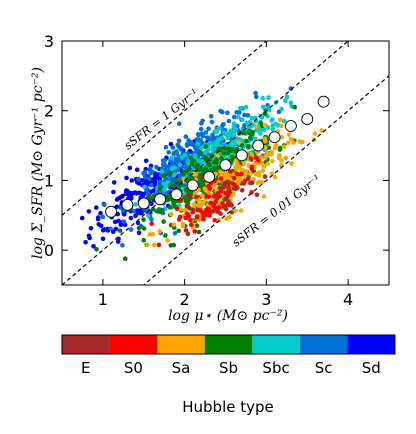 The height and width of the screenshot is (434, 416). I want to click on colorbar-label: Sd, so click(371, 368).